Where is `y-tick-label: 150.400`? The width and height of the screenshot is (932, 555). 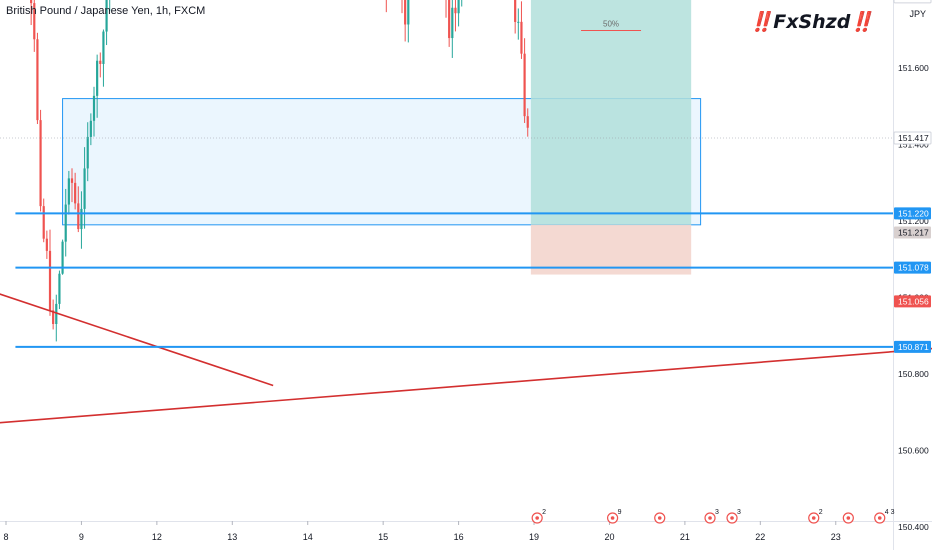
y-tick-label: 150.400 is located at coordinates (913, 527).